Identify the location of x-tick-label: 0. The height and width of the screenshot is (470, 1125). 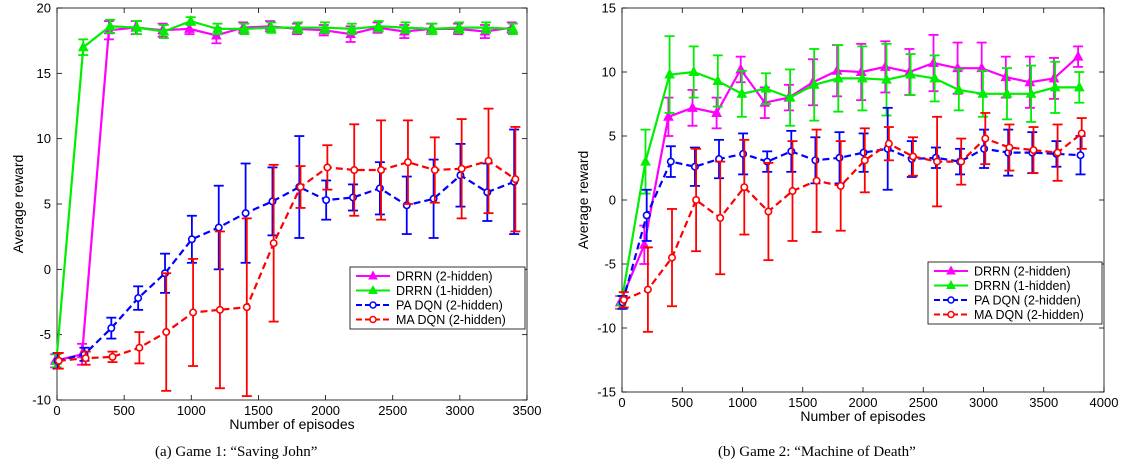
(621, 402).